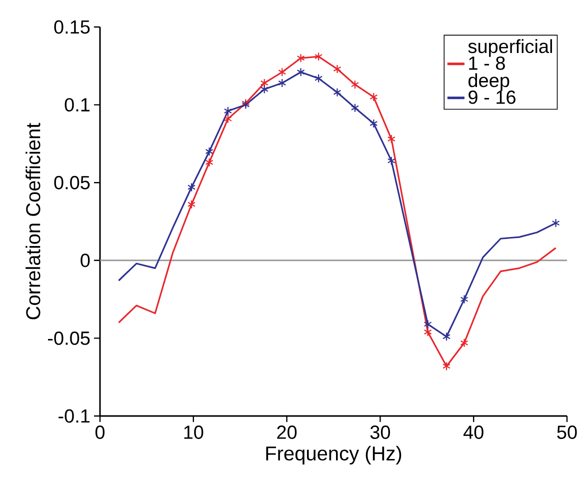  I want to click on x-tick-label: 50, so click(567, 432).